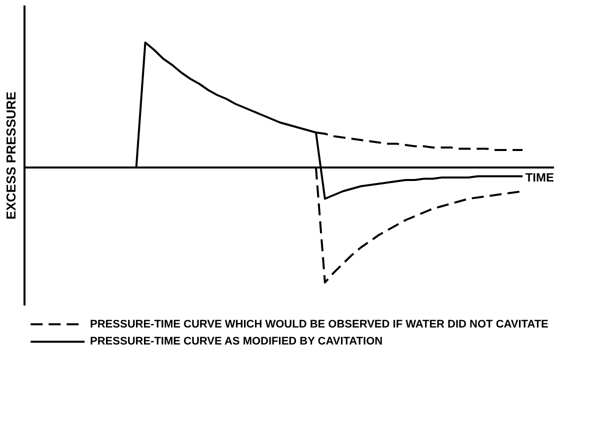  What do you see at coordinates (539, 177) in the screenshot?
I see `x-axis-title: TIME` at bounding box center [539, 177].